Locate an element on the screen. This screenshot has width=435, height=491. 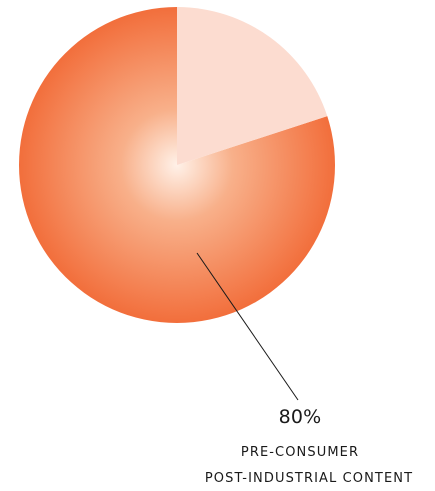
data-label-category-line1: PRE-CONSUMER is located at coordinates (300, 452).